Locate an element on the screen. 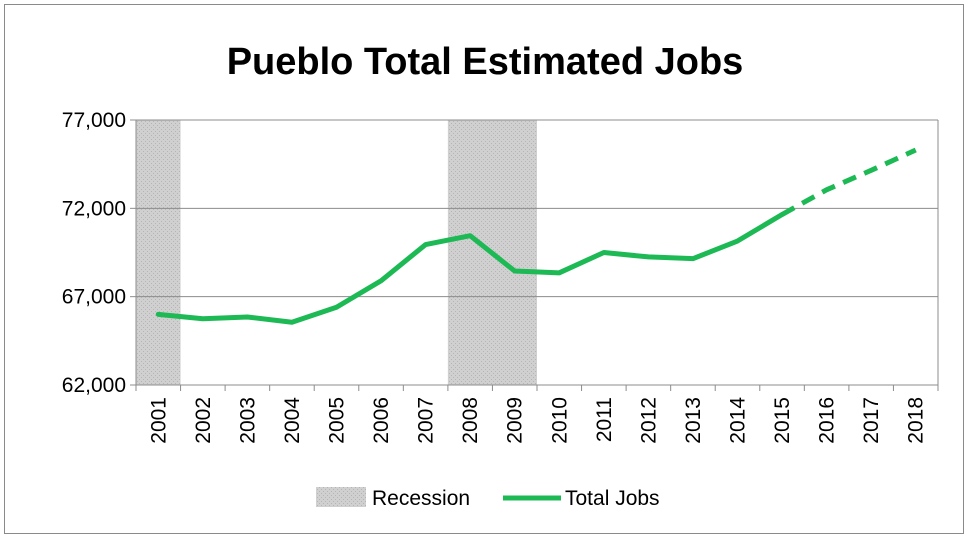 This screenshot has height=535, width=969. data-point-2006 is located at coordinates (381, 281).